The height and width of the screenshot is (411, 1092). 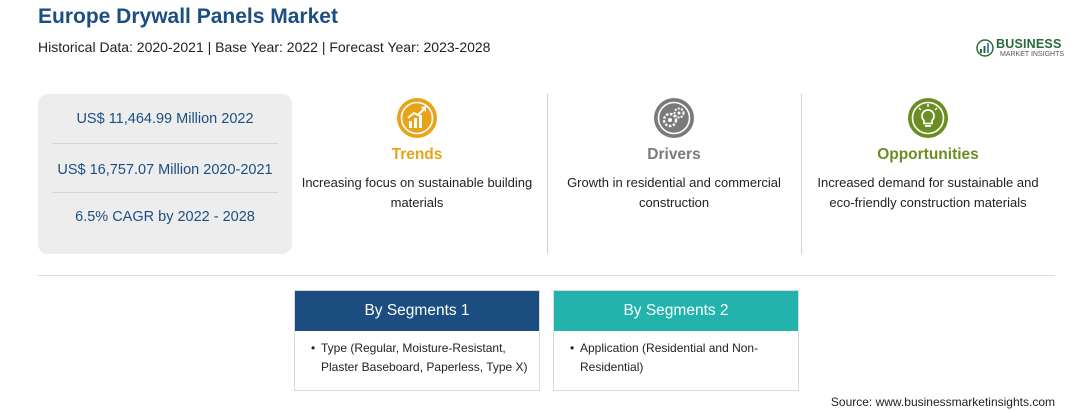 What do you see at coordinates (188, 16) in the screenshot?
I see `page-title: Europe Drywall Panels Market` at bounding box center [188, 16].